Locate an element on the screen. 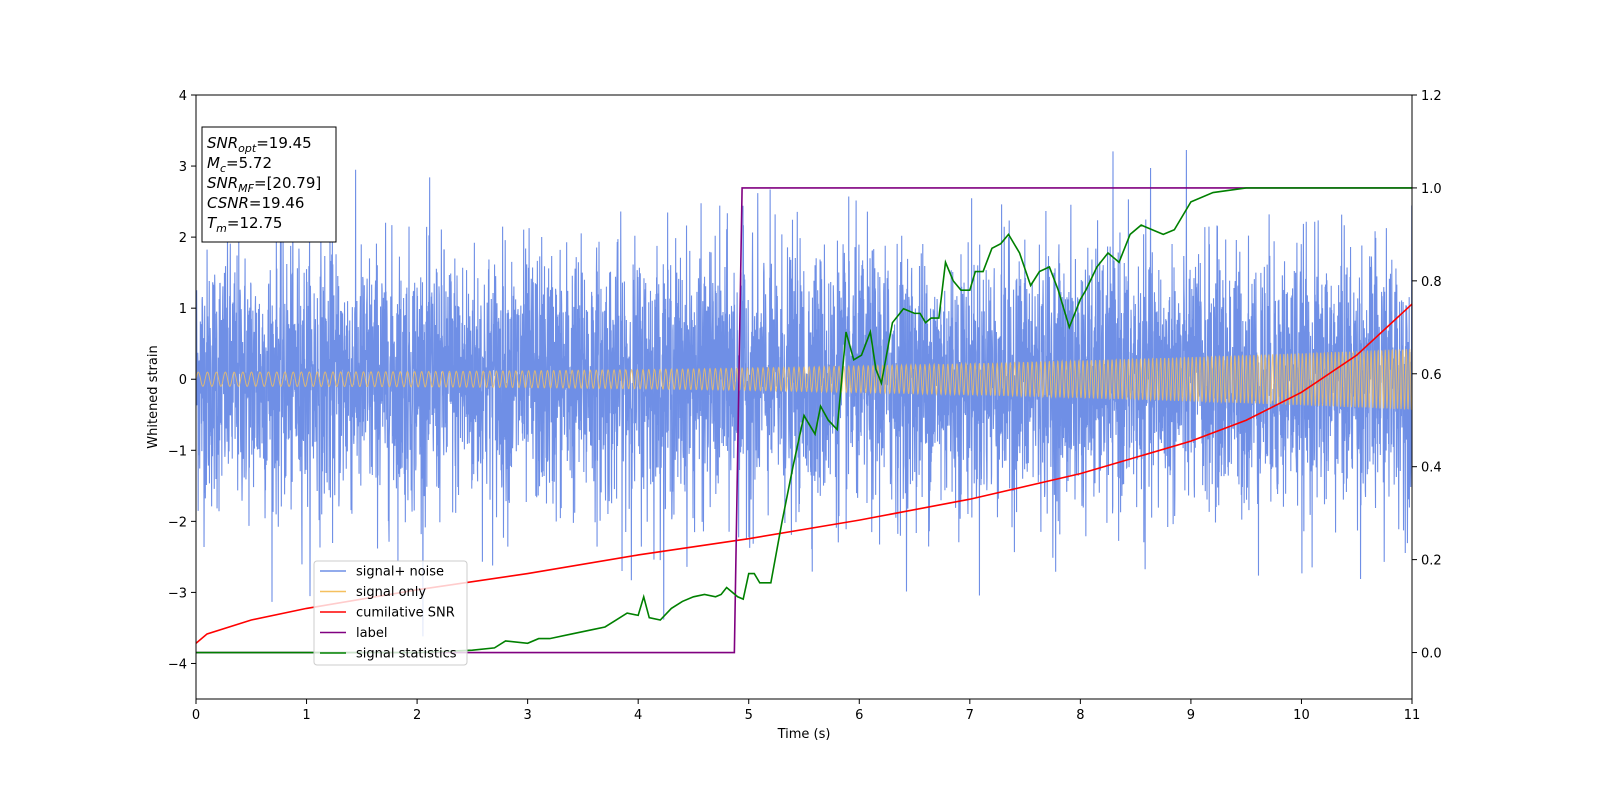  y-tick-label: 4 is located at coordinates (183, 96).